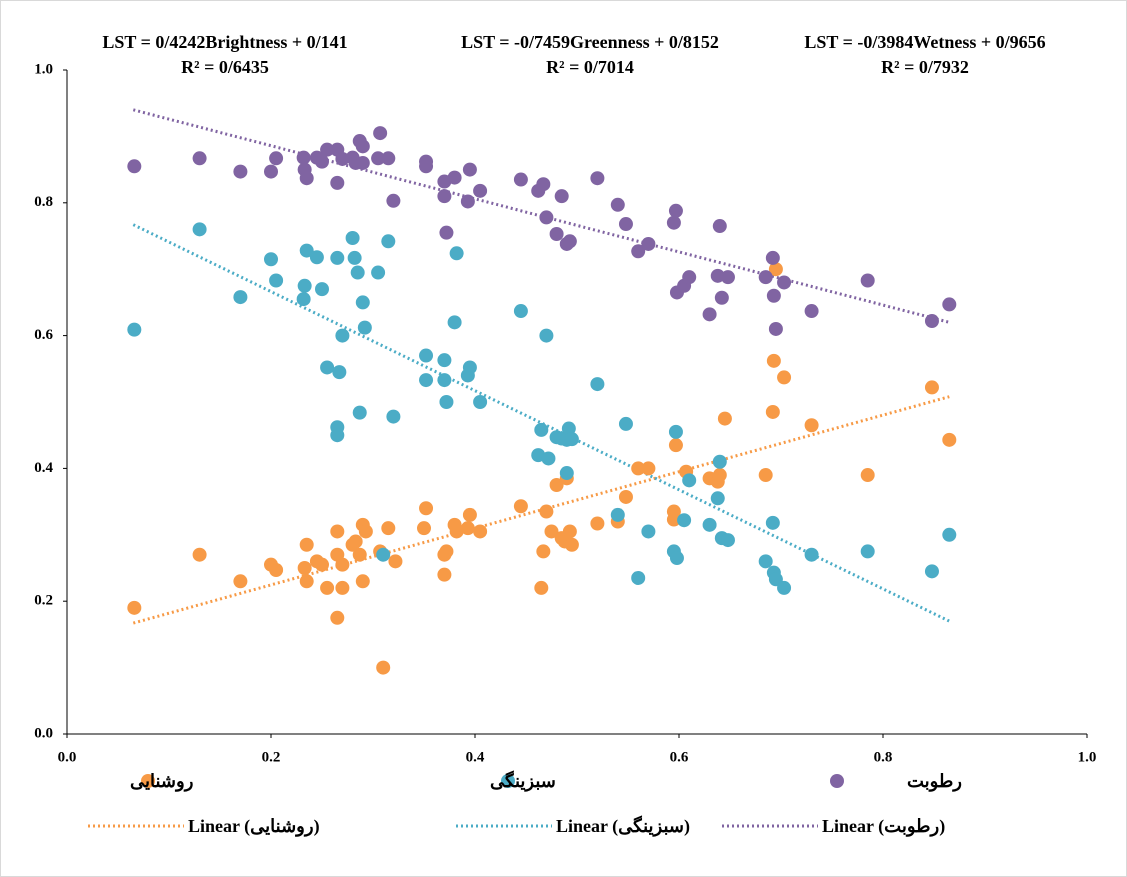 Image resolution: width=1127 pixels, height=877 pixels. I want to click on y-tick-label: 0.6, so click(43, 335).